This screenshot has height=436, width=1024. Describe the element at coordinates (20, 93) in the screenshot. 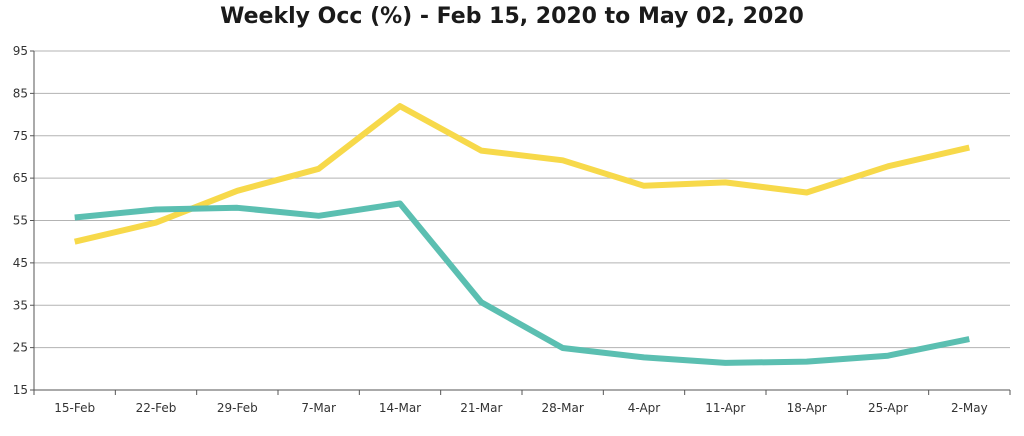

I see `y-tick-label: 85` at that location.